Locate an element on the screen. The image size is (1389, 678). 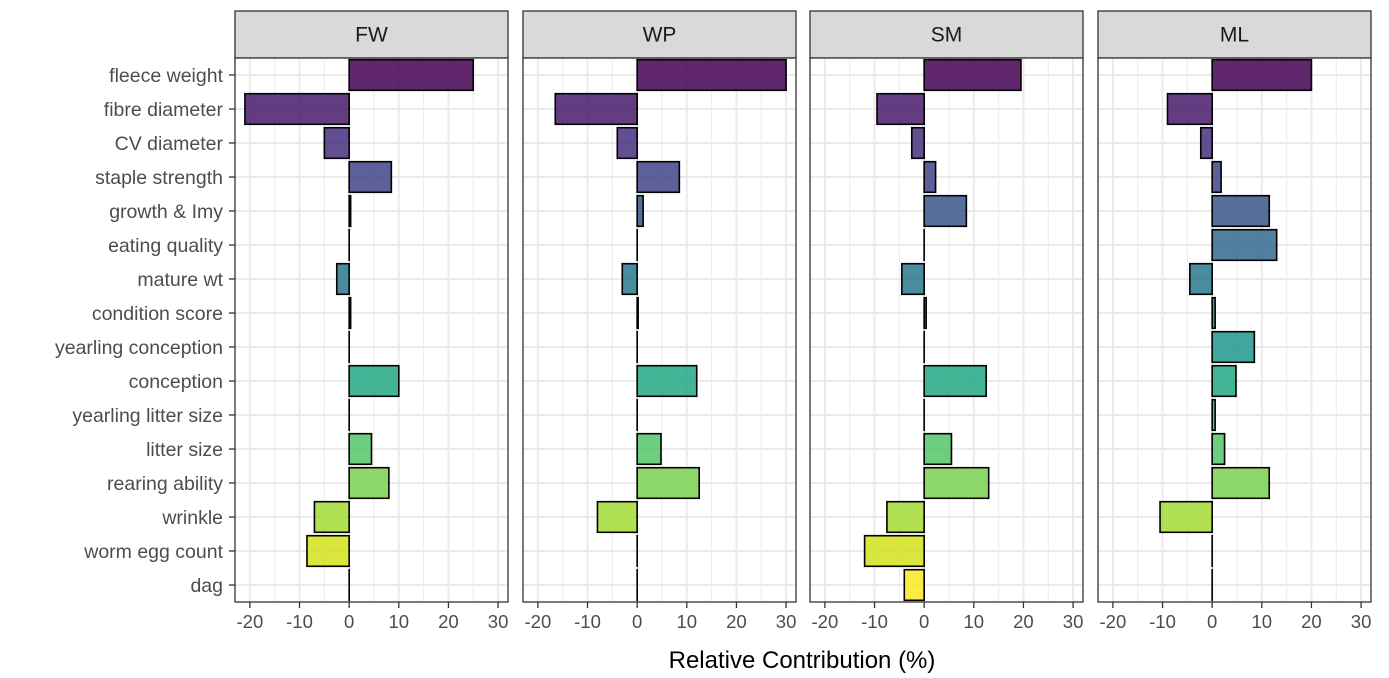
facet-strip-wp is located at coordinates (659, 34).